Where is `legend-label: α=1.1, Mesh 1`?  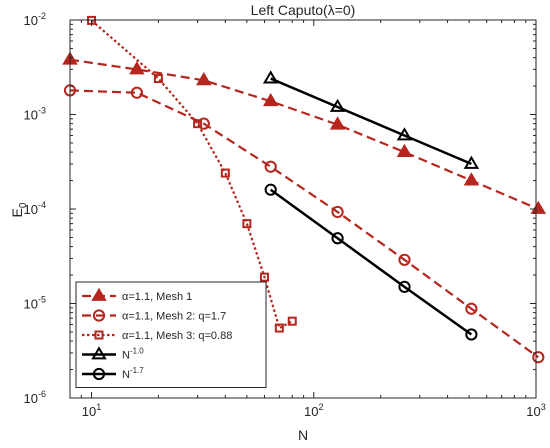 legend-label: α=1.1, Mesh 1 is located at coordinates (157, 297).